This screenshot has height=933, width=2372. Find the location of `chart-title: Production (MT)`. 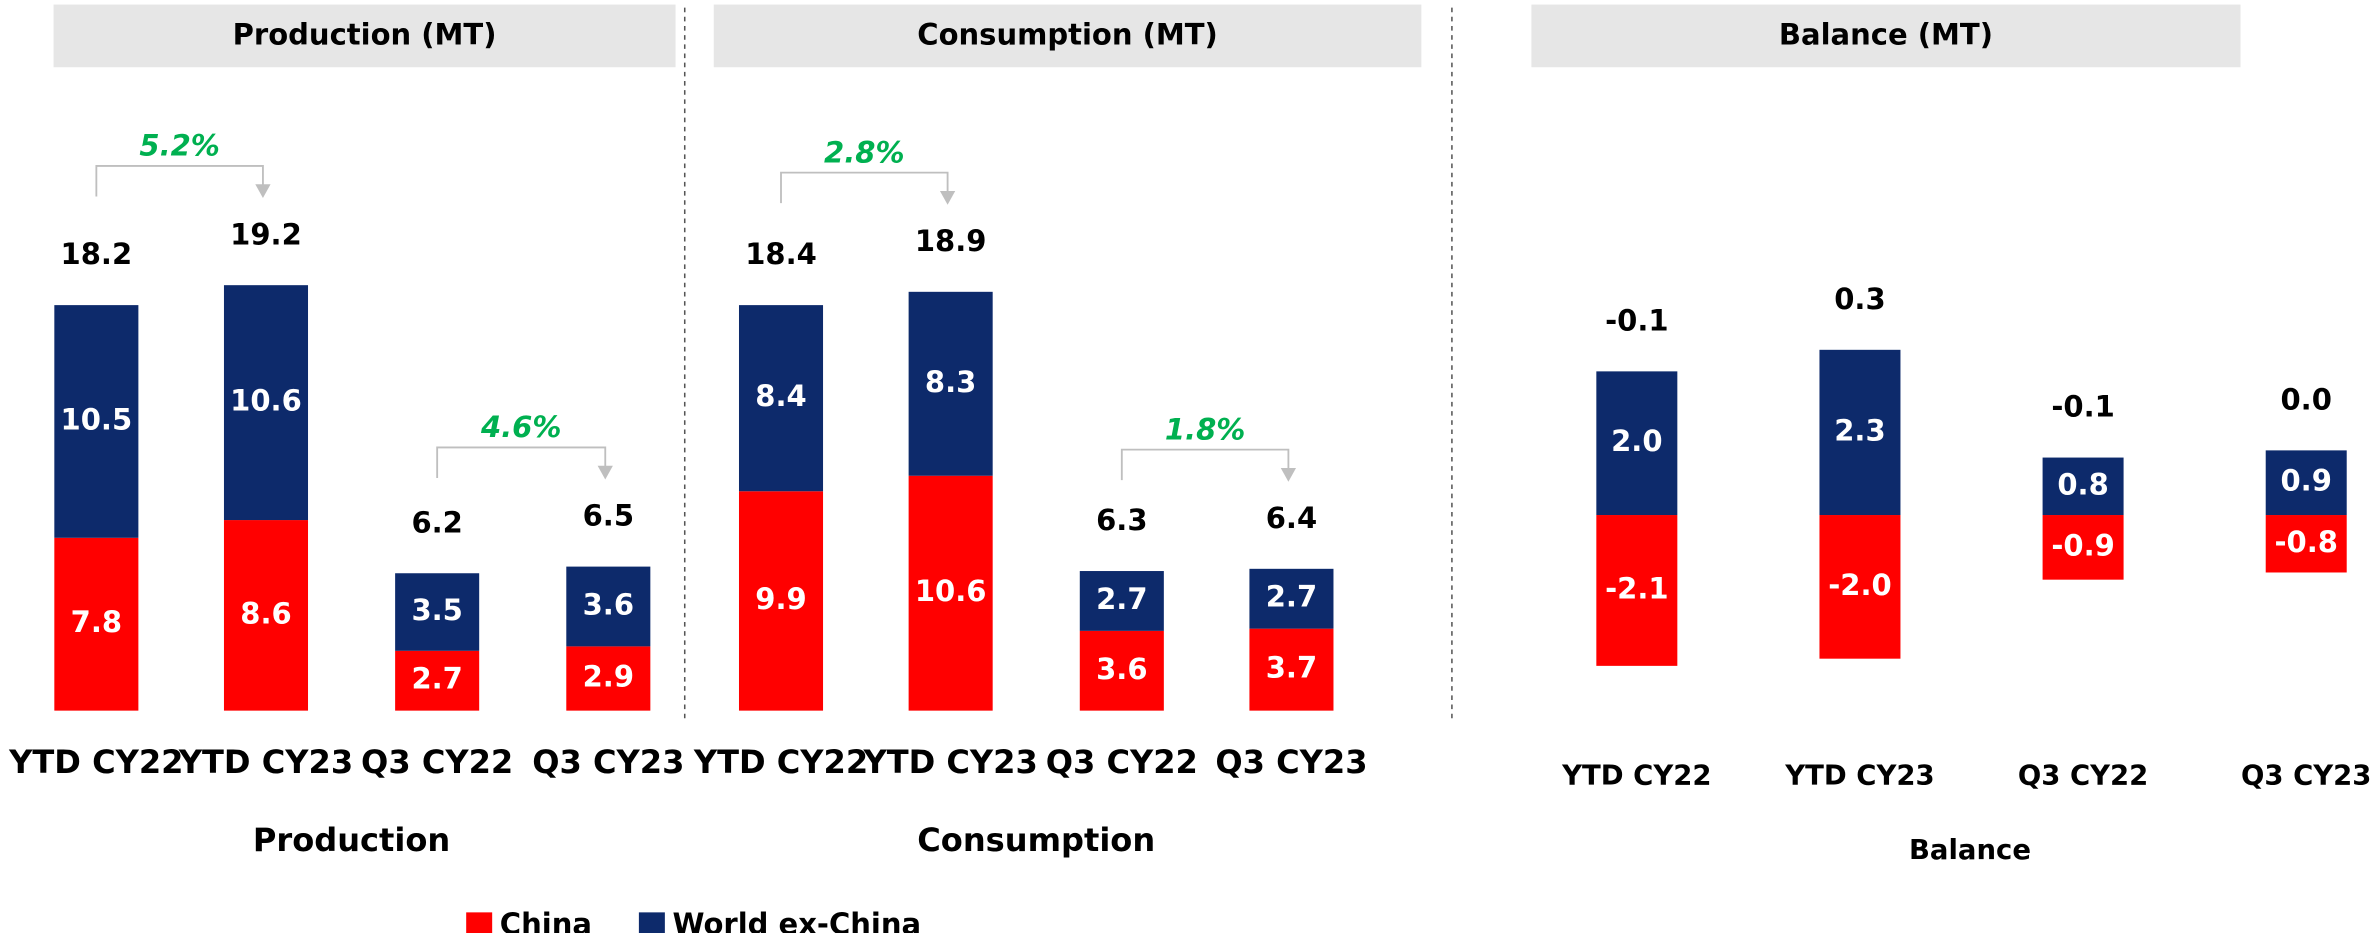

chart-title: Production (MT) is located at coordinates (365, 35).